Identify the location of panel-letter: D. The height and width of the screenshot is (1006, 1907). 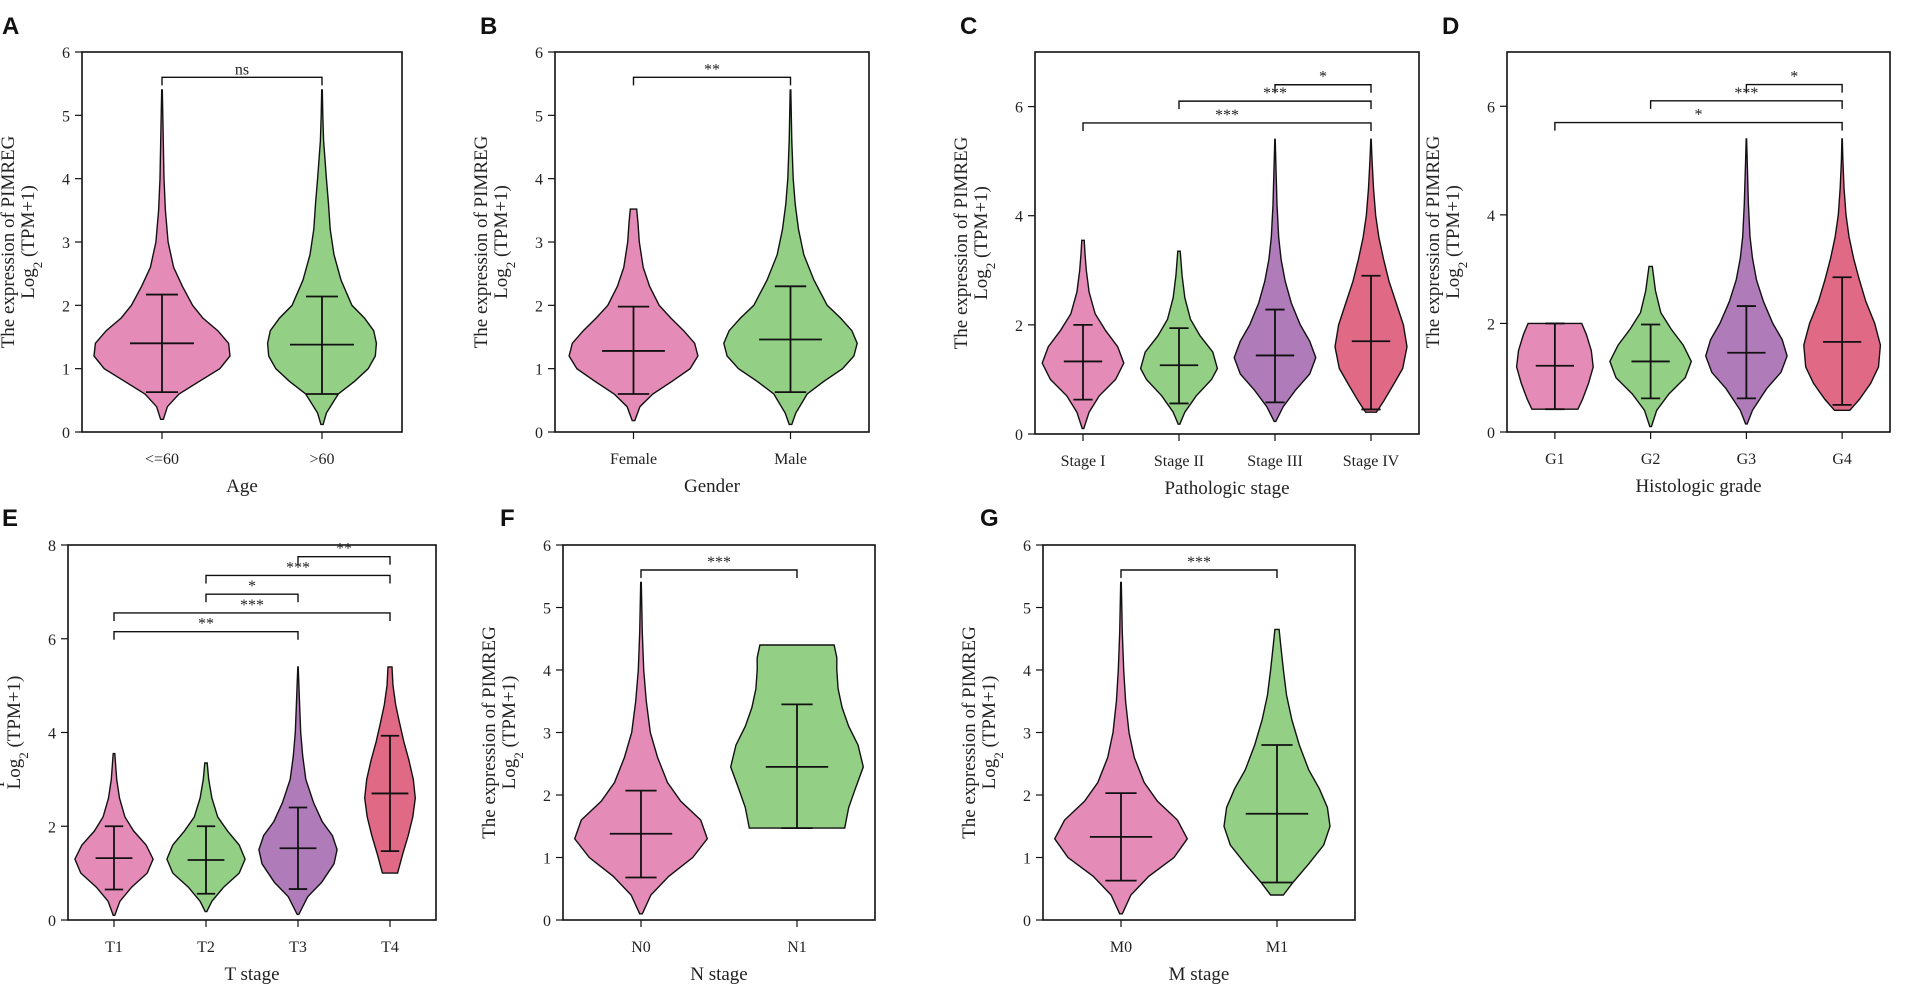
(1450, 26).